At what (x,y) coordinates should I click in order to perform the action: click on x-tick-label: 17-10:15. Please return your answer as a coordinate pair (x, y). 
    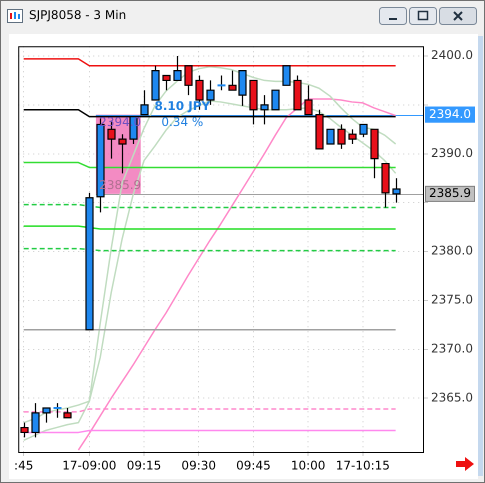
    Looking at the image, I should click on (363, 465).